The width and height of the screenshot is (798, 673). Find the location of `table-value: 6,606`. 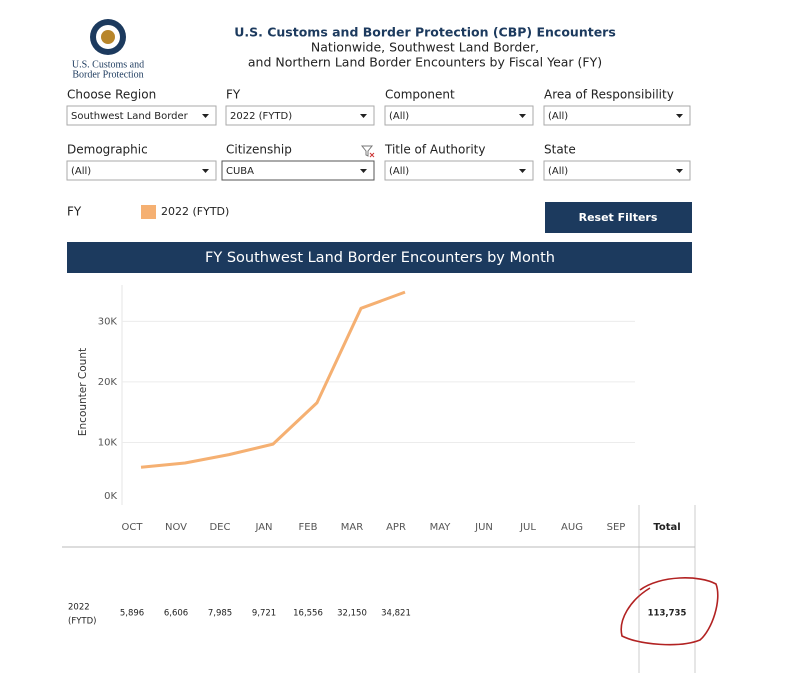

table-value: 6,606 is located at coordinates (176, 614).